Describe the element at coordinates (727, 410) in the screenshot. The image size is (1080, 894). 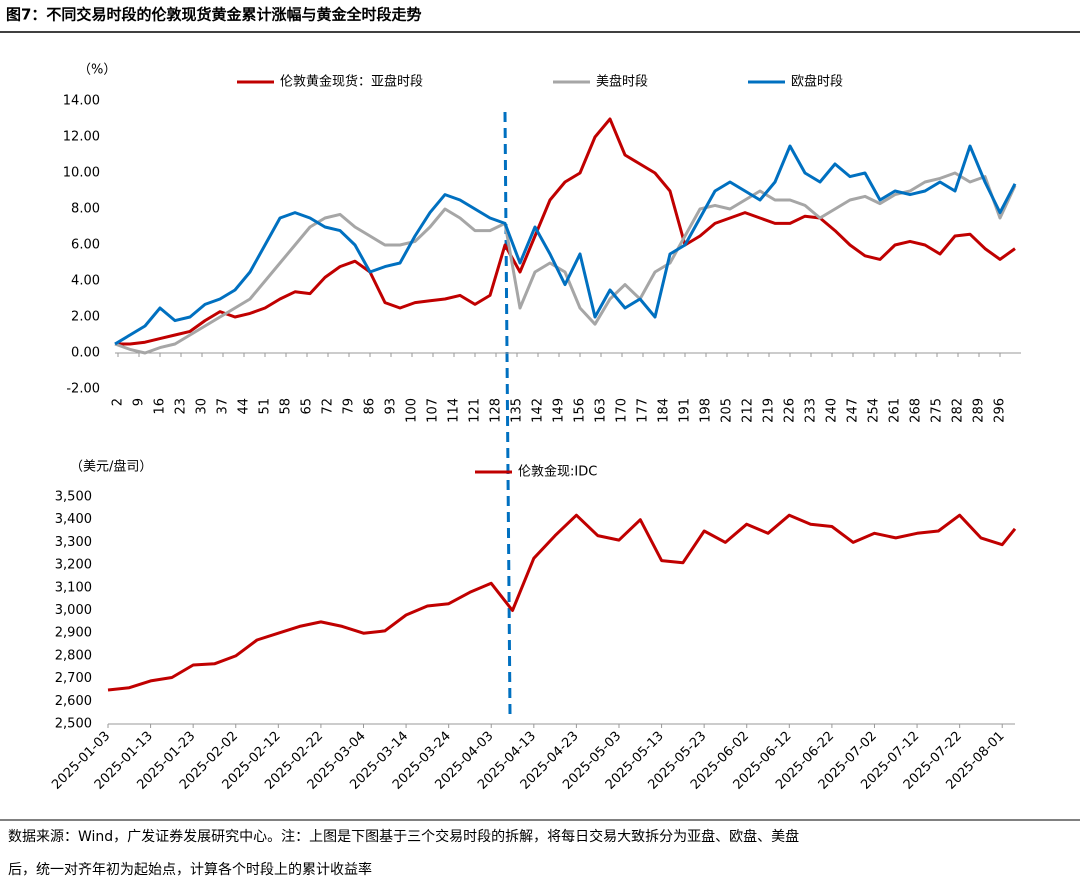
I see `x-tick-label: 205` at that location.